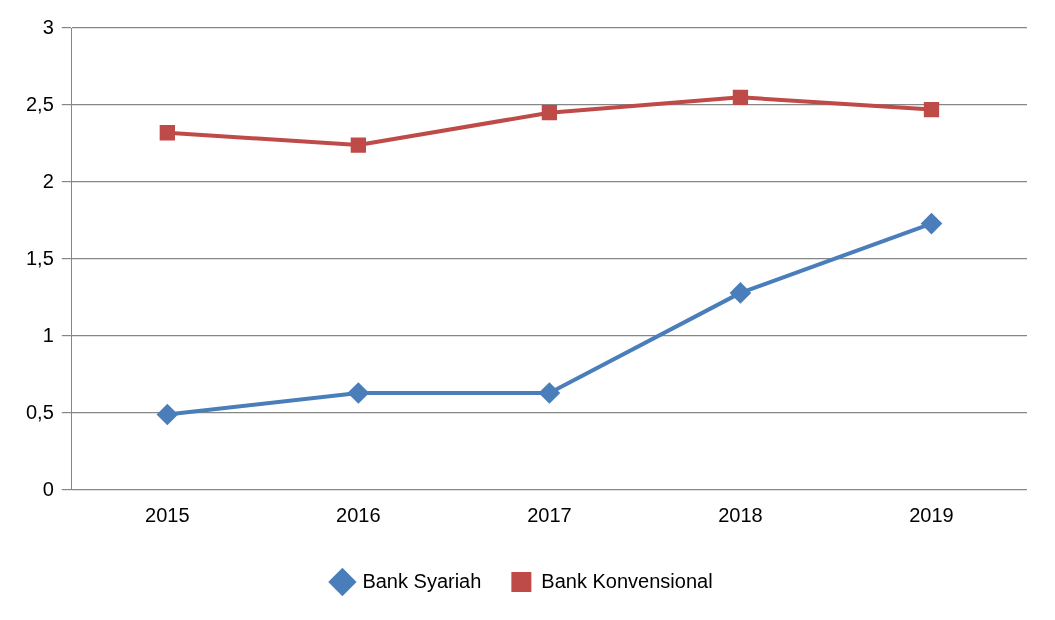 This screenshot has height=620, width=1055. Describe the element at coordinates (48, 488) in the screenshot. I see `y-tick-label: 0` at that location.